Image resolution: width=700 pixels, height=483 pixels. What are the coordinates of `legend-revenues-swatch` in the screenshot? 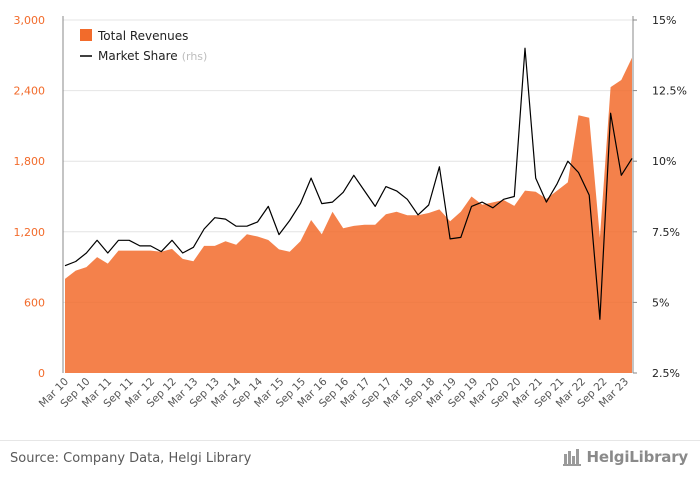 It's located at (86, 35).